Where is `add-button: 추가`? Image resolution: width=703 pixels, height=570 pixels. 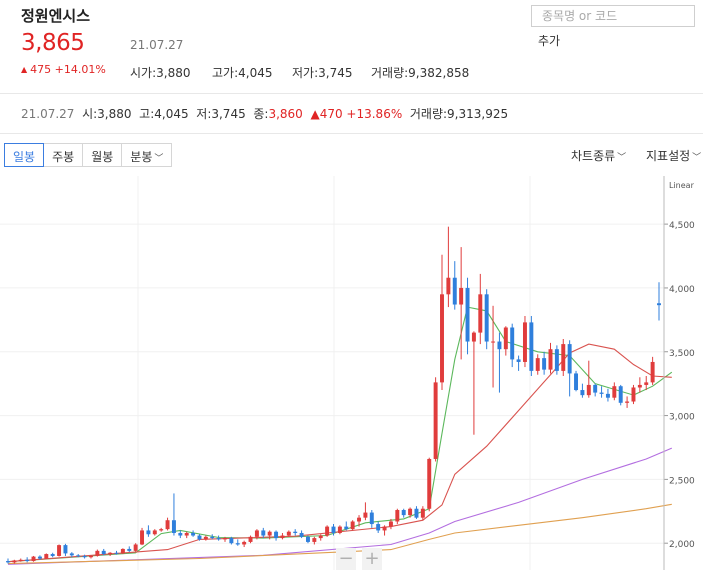 add-button: 추가 is located at coordinates (549, 41).